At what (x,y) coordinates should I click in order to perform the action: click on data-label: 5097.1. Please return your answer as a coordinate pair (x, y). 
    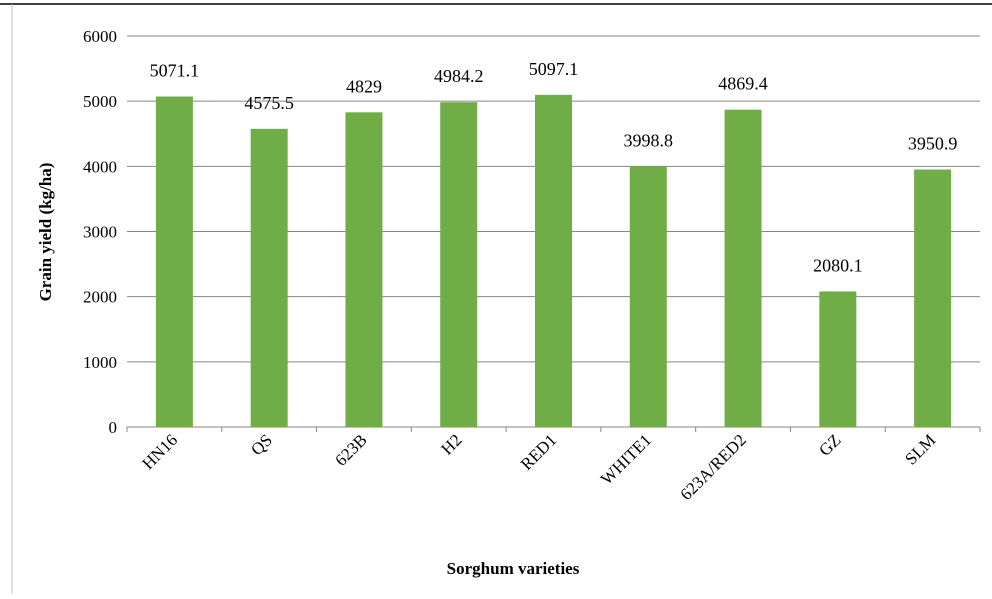
    Looking at the image, I should click on (554, 69).